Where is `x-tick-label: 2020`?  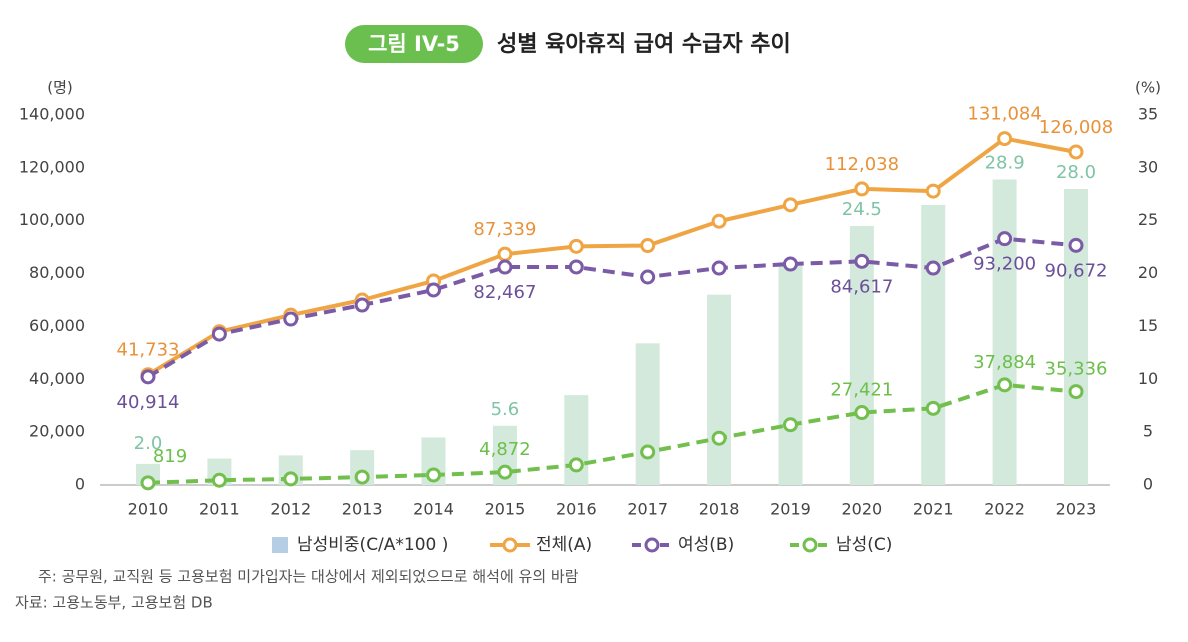 x-tick-label: 2020 is located at coordinates (861, 509).